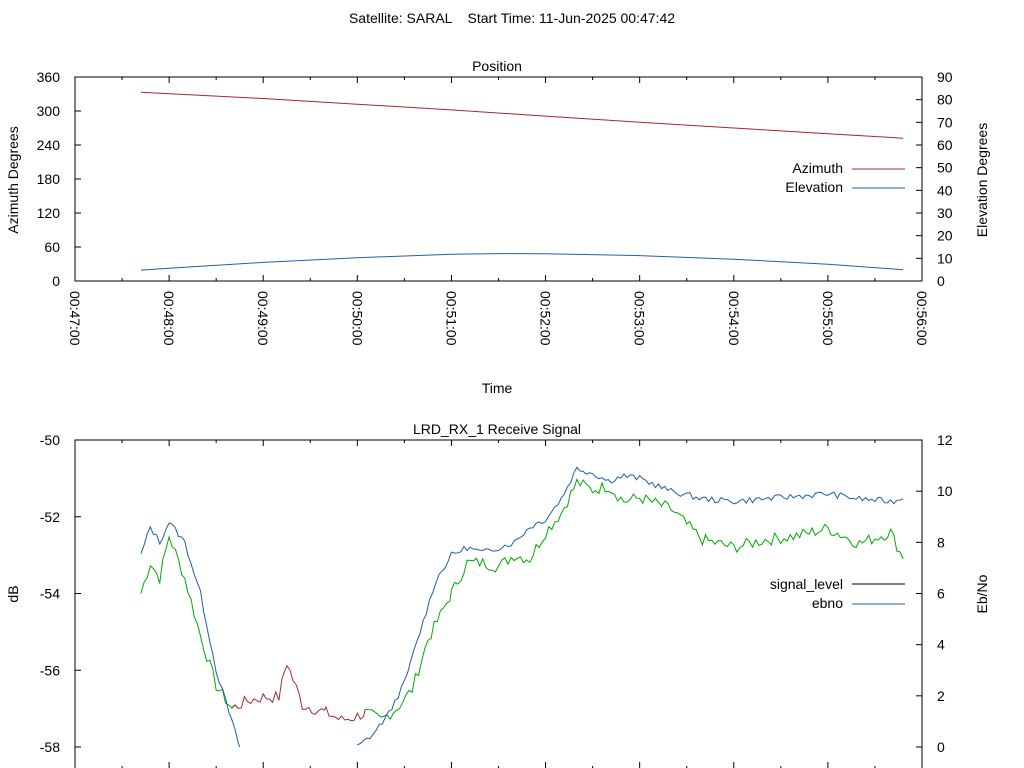 Image resolution: width=1024 pixels, height=768 pixels. Describe the element at coordinates (522, 115) in the screenshot. I see `series-line-azimuth` at that location.